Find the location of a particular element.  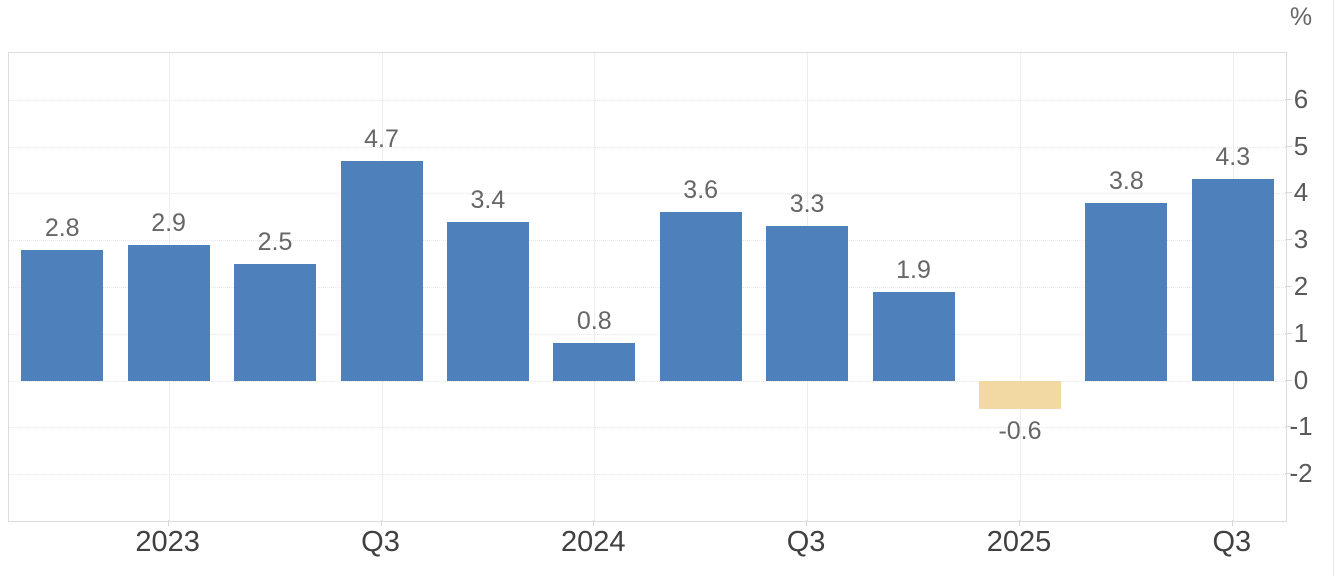

bar-value-label: -0.6 is located at coordinates (1020, 430).